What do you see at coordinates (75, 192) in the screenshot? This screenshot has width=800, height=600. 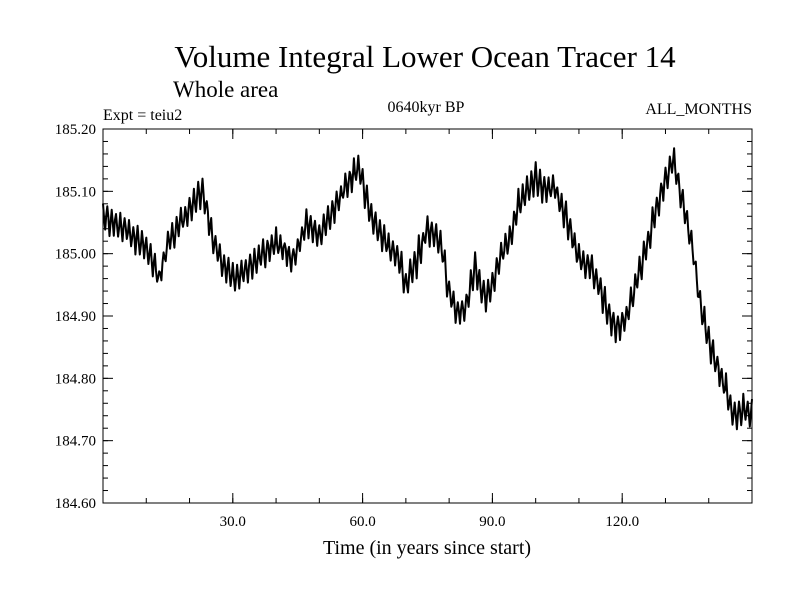 I see `y-tick-label: 185.10` at bounding box center [75, 192].